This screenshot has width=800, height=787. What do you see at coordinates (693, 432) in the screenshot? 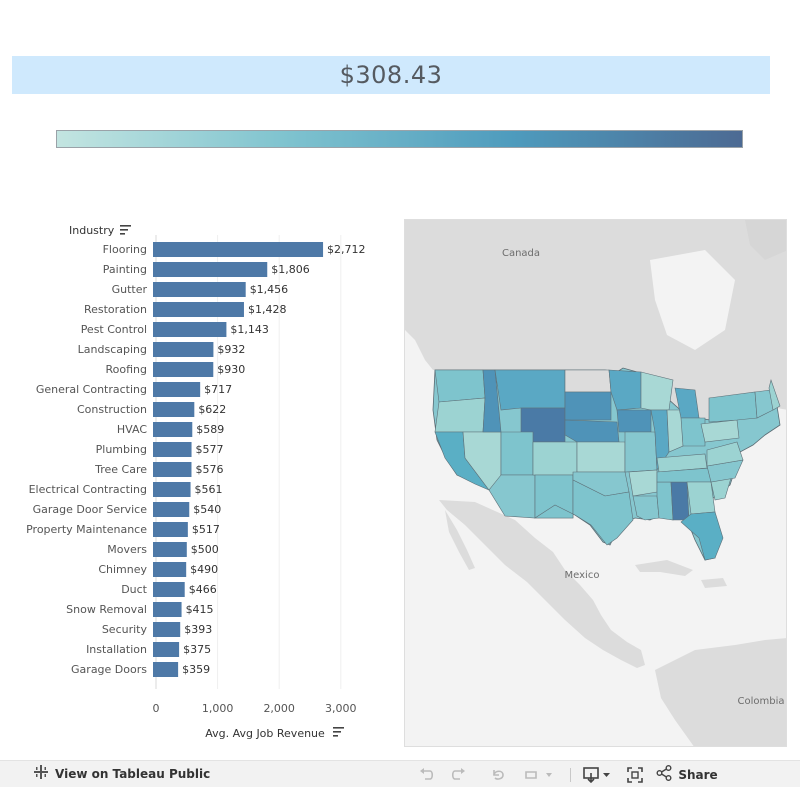
I see `state-ohio` at bounding box center [693, 432].